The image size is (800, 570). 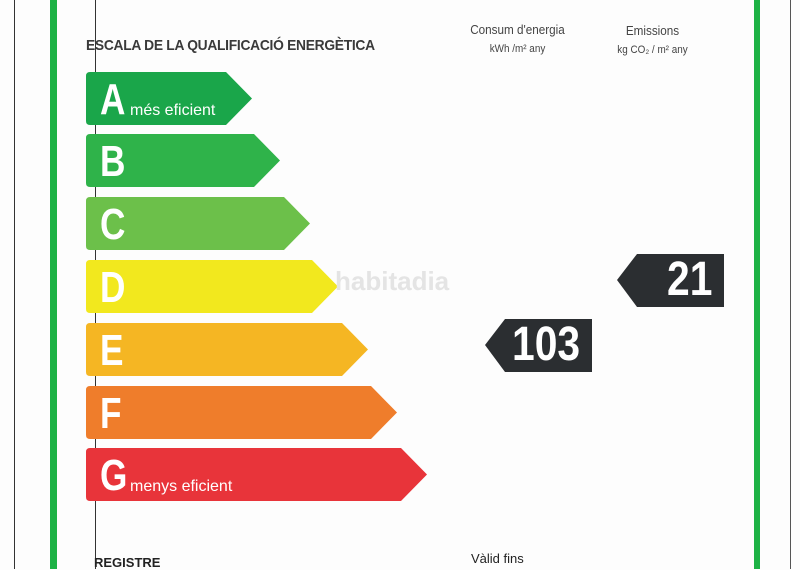 I want to click on rating-bar-c: C, so click(x=198, y=223).